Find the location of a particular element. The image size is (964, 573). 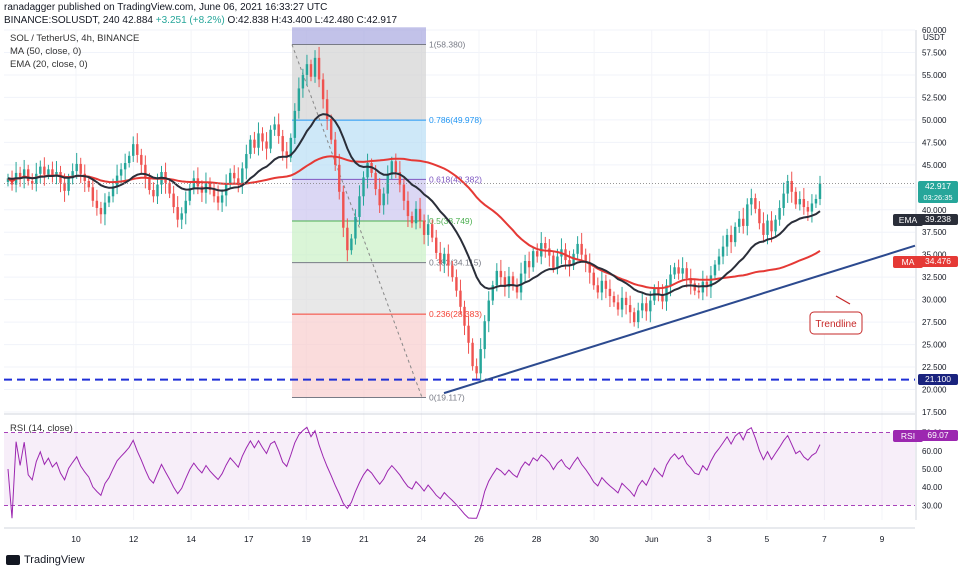

rsi-tag: RSI is located at coordinates (908, 436).